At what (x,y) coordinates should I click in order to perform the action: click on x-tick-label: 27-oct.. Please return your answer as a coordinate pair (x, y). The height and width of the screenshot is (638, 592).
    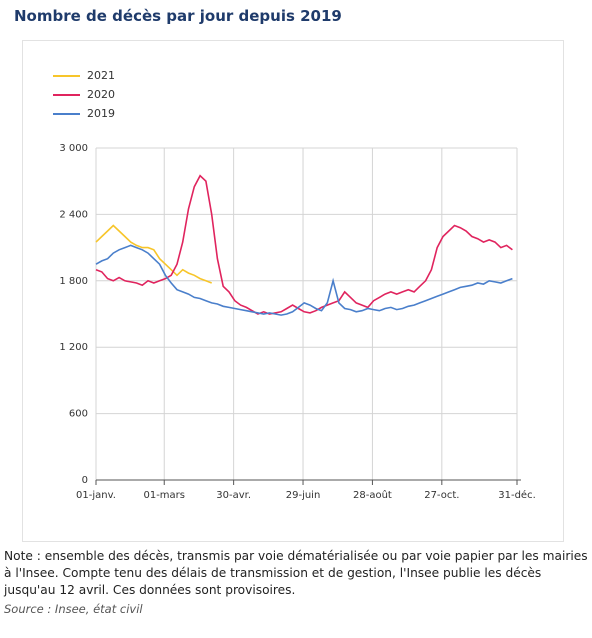
    Looking at the image, I should click on (441, 495).